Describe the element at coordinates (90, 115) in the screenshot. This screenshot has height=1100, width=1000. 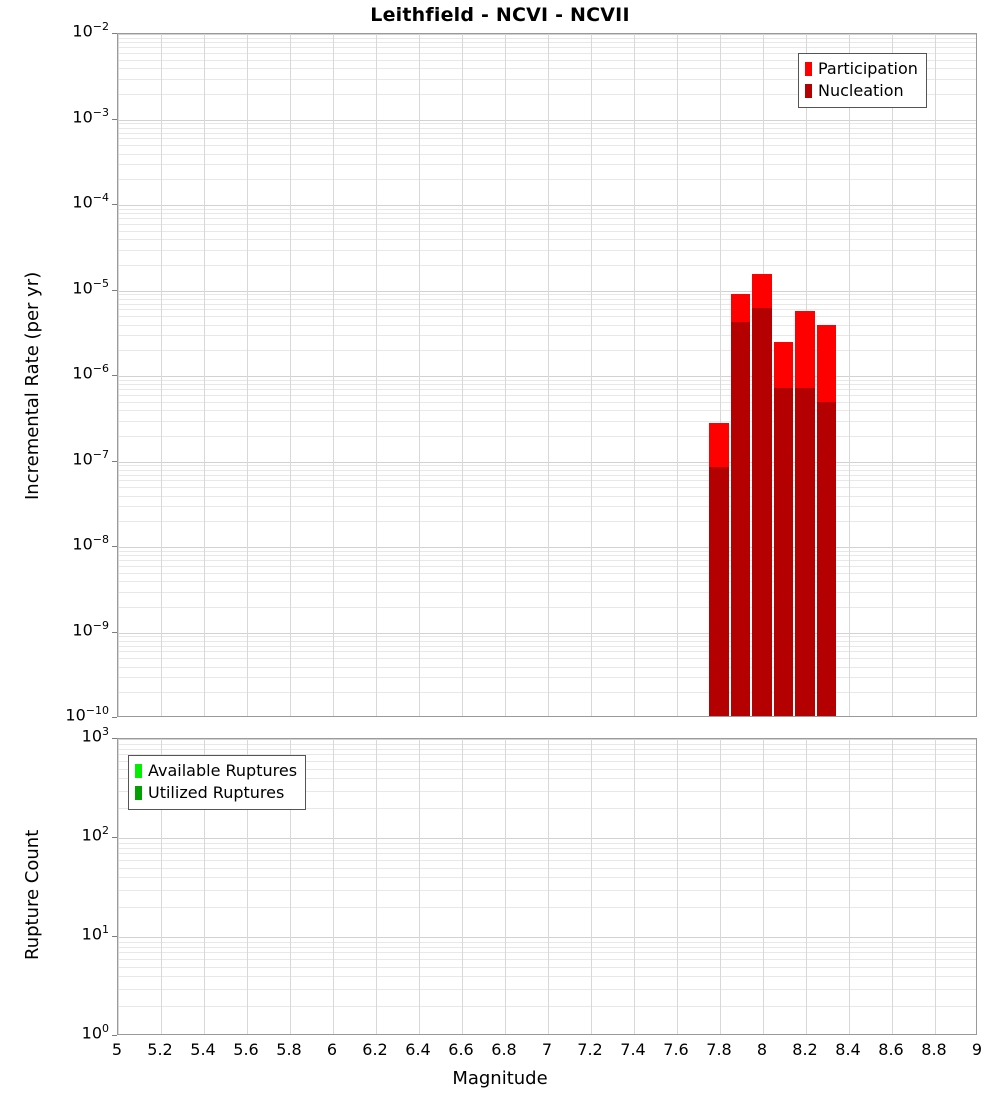
I see `top-y-tick--3: 10⁻³` at that location.